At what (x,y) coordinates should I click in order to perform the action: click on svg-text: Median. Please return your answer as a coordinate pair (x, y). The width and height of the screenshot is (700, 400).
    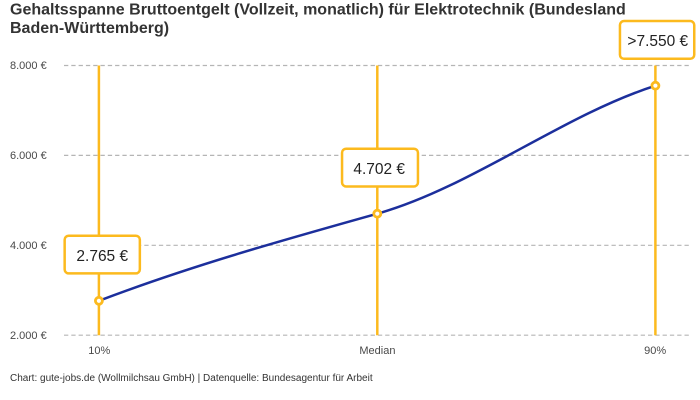
    Looking at the image, I should click on (377, 351).